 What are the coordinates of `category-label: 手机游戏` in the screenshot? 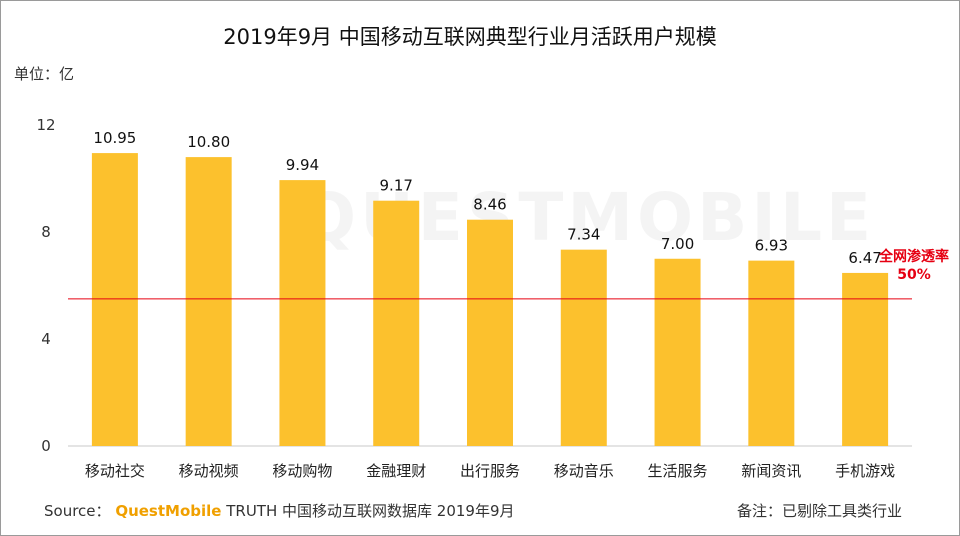 It's located at (865, 471).